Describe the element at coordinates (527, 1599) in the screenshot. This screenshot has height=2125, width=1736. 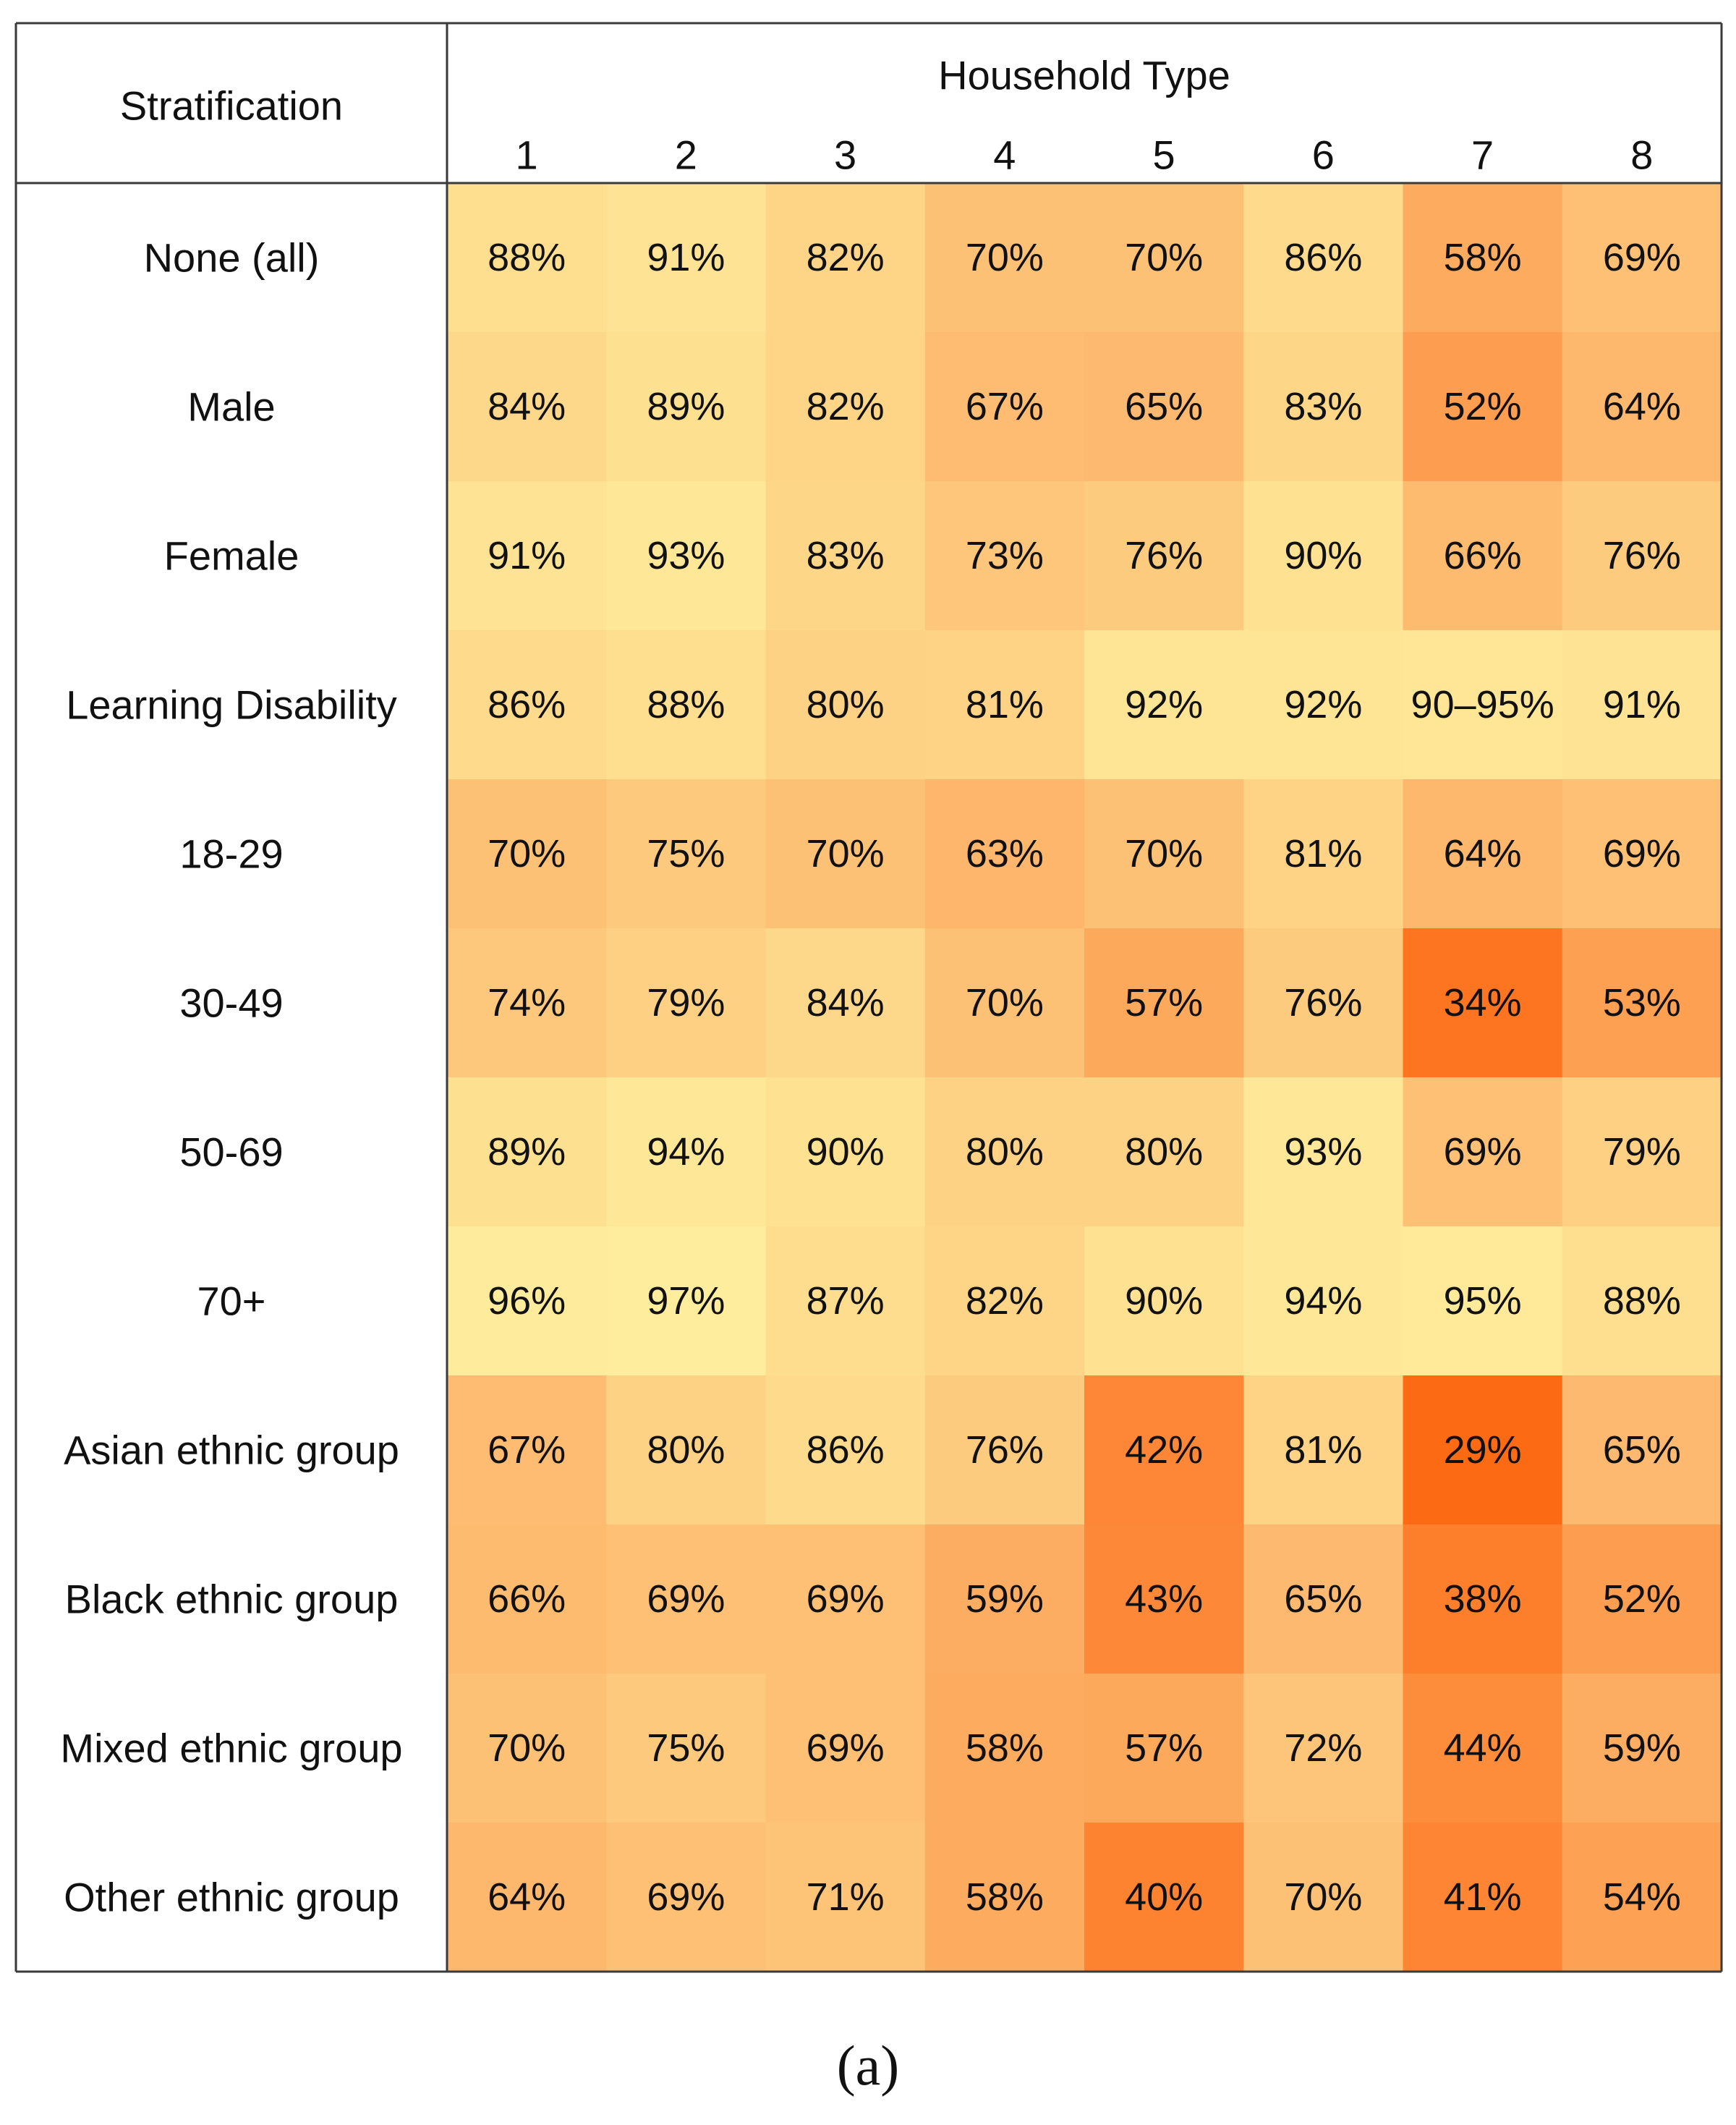
I see `heat-cell-value: 66%` at that location.